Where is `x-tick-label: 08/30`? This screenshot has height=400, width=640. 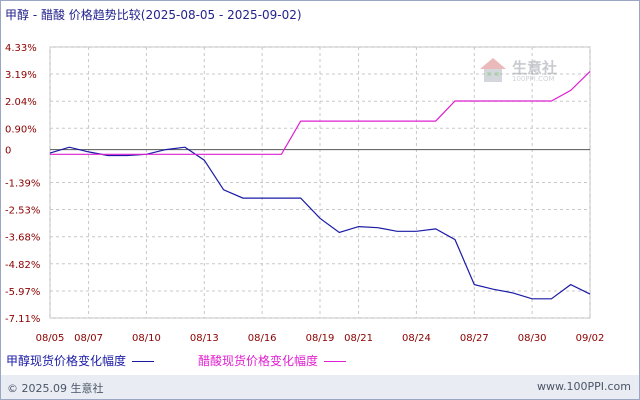 x-tick-label: 08/30 is located at coordinates (532, 338).